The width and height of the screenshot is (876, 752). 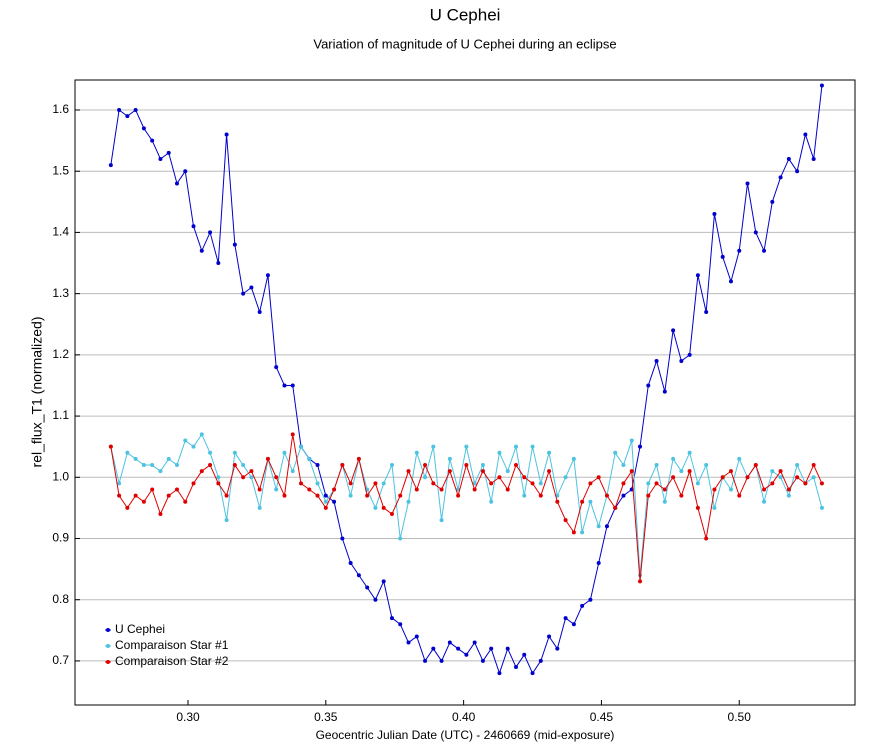 I want to click on x-tick-label: 0.50, so click(x=740, y=717).